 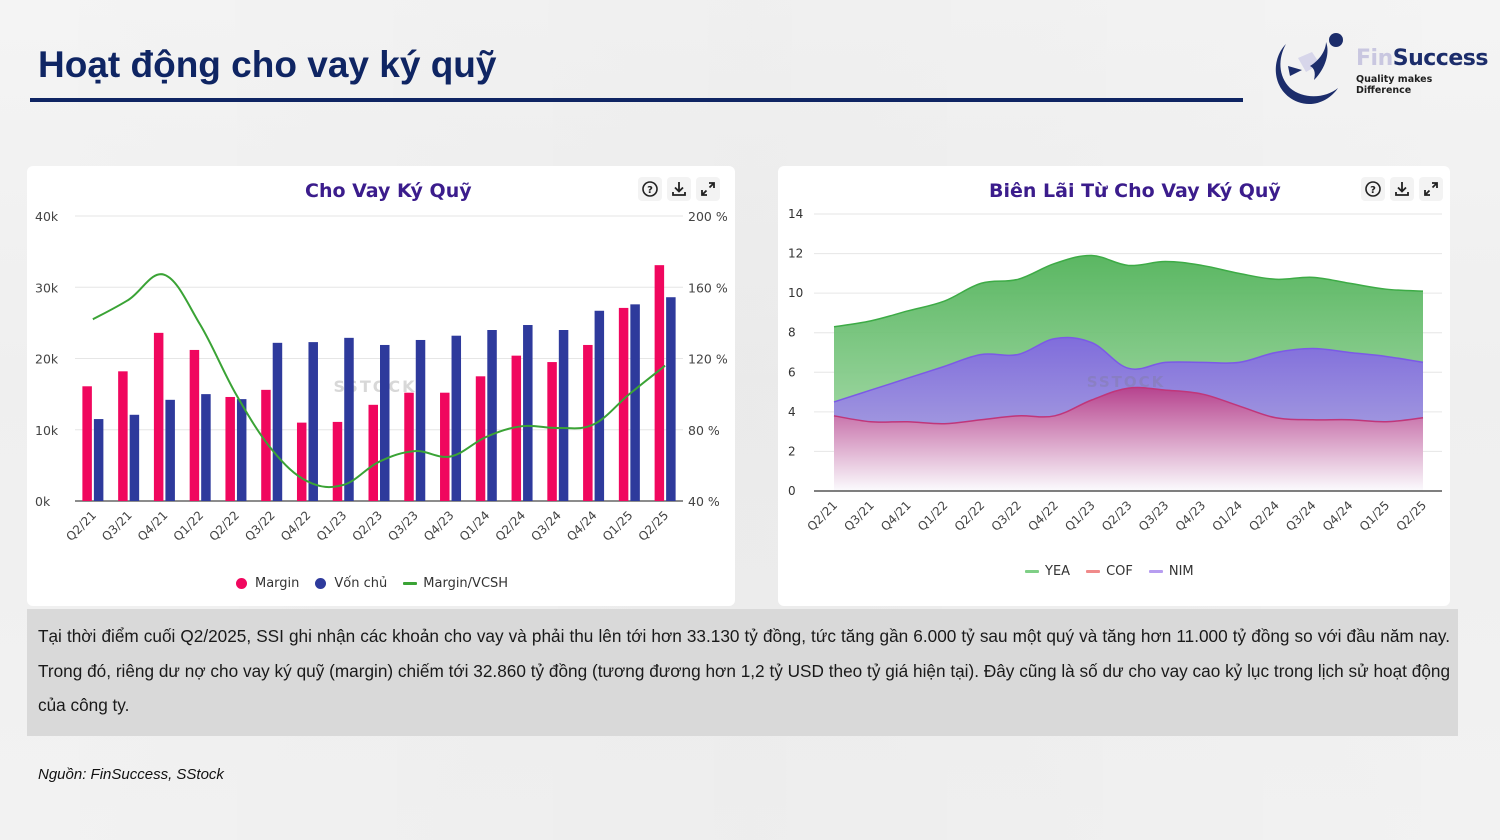 I want to click on y2-tick-label: 40 %, so click(x=704, y=501).